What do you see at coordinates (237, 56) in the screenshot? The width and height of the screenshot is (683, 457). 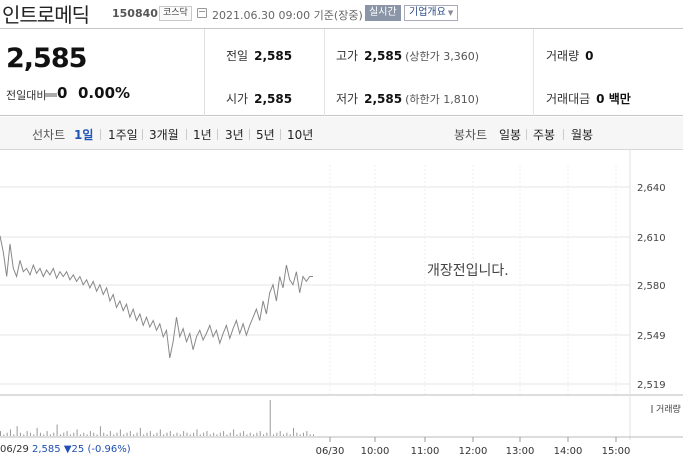 I see `prev-close-label: 전일` at bounding box center [237, 56].